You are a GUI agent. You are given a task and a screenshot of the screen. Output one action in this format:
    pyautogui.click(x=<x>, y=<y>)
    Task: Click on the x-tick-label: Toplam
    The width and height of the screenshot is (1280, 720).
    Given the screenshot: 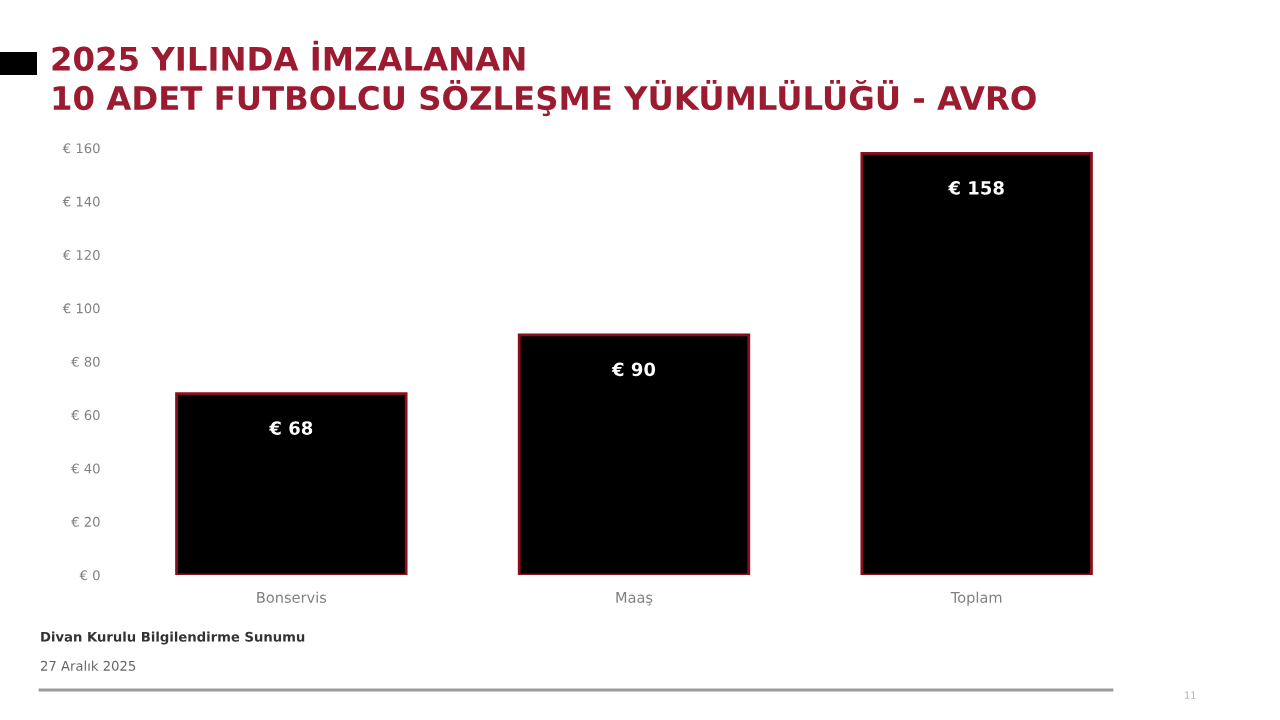 What is the action you would take?
    pyautogui.click(x=976, y=598)
    